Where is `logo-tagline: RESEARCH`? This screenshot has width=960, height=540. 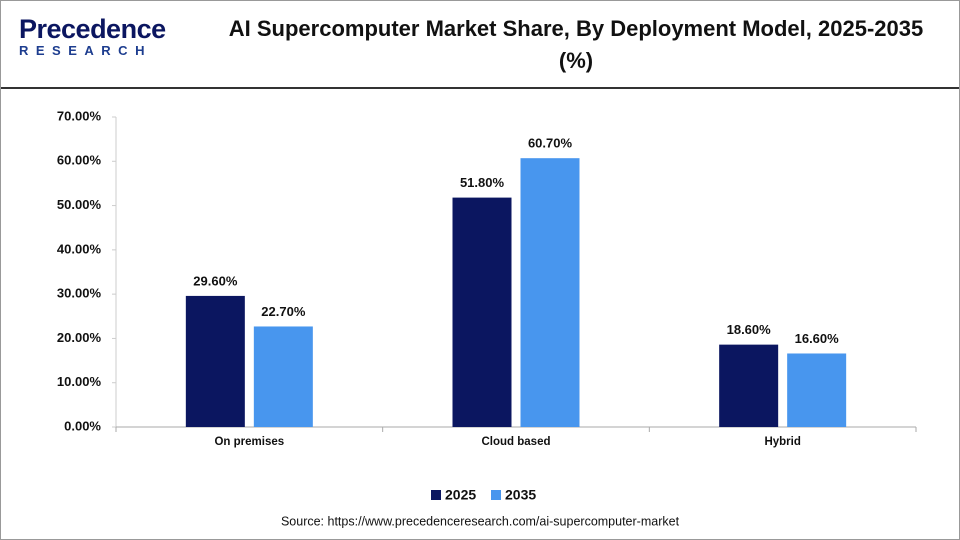 logo-tagline: RESEARCH is located at coordinates (85, 50).